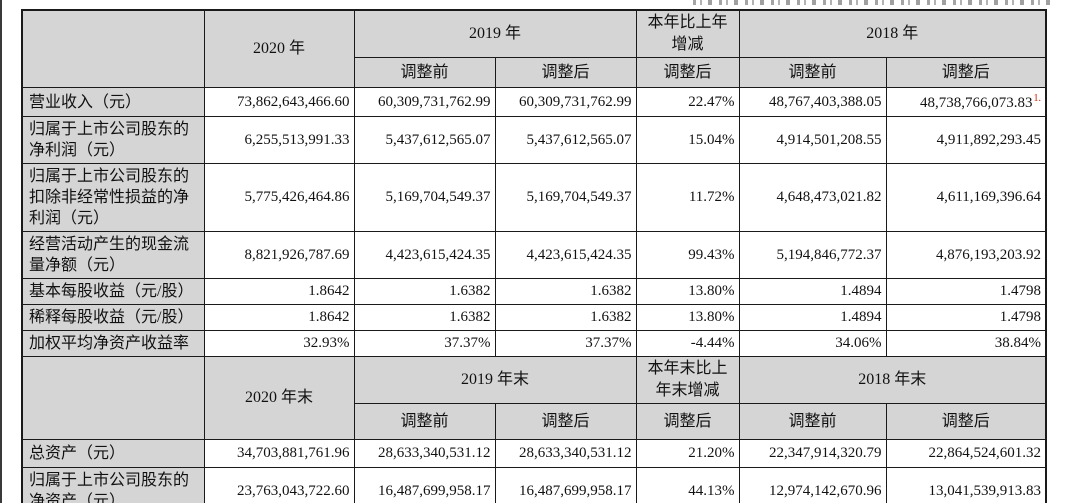  I want to click on value-cell: 22,864,524,601.32, so click(966, 453).